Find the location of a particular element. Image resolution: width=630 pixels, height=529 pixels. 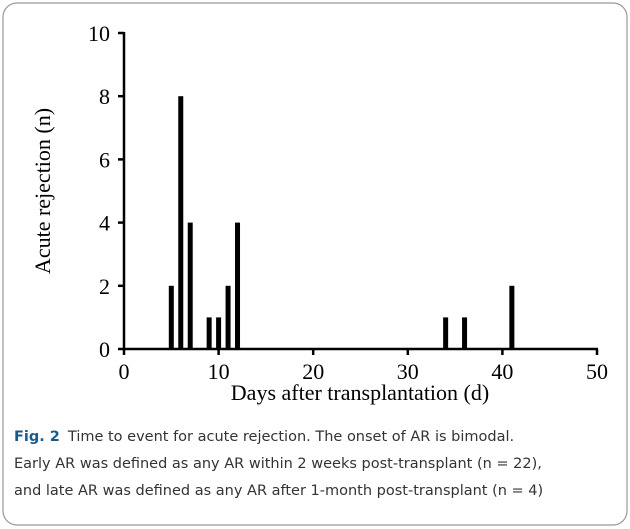

y-axis-label: Acute rejection (n) is located at coordinates (42, 191).